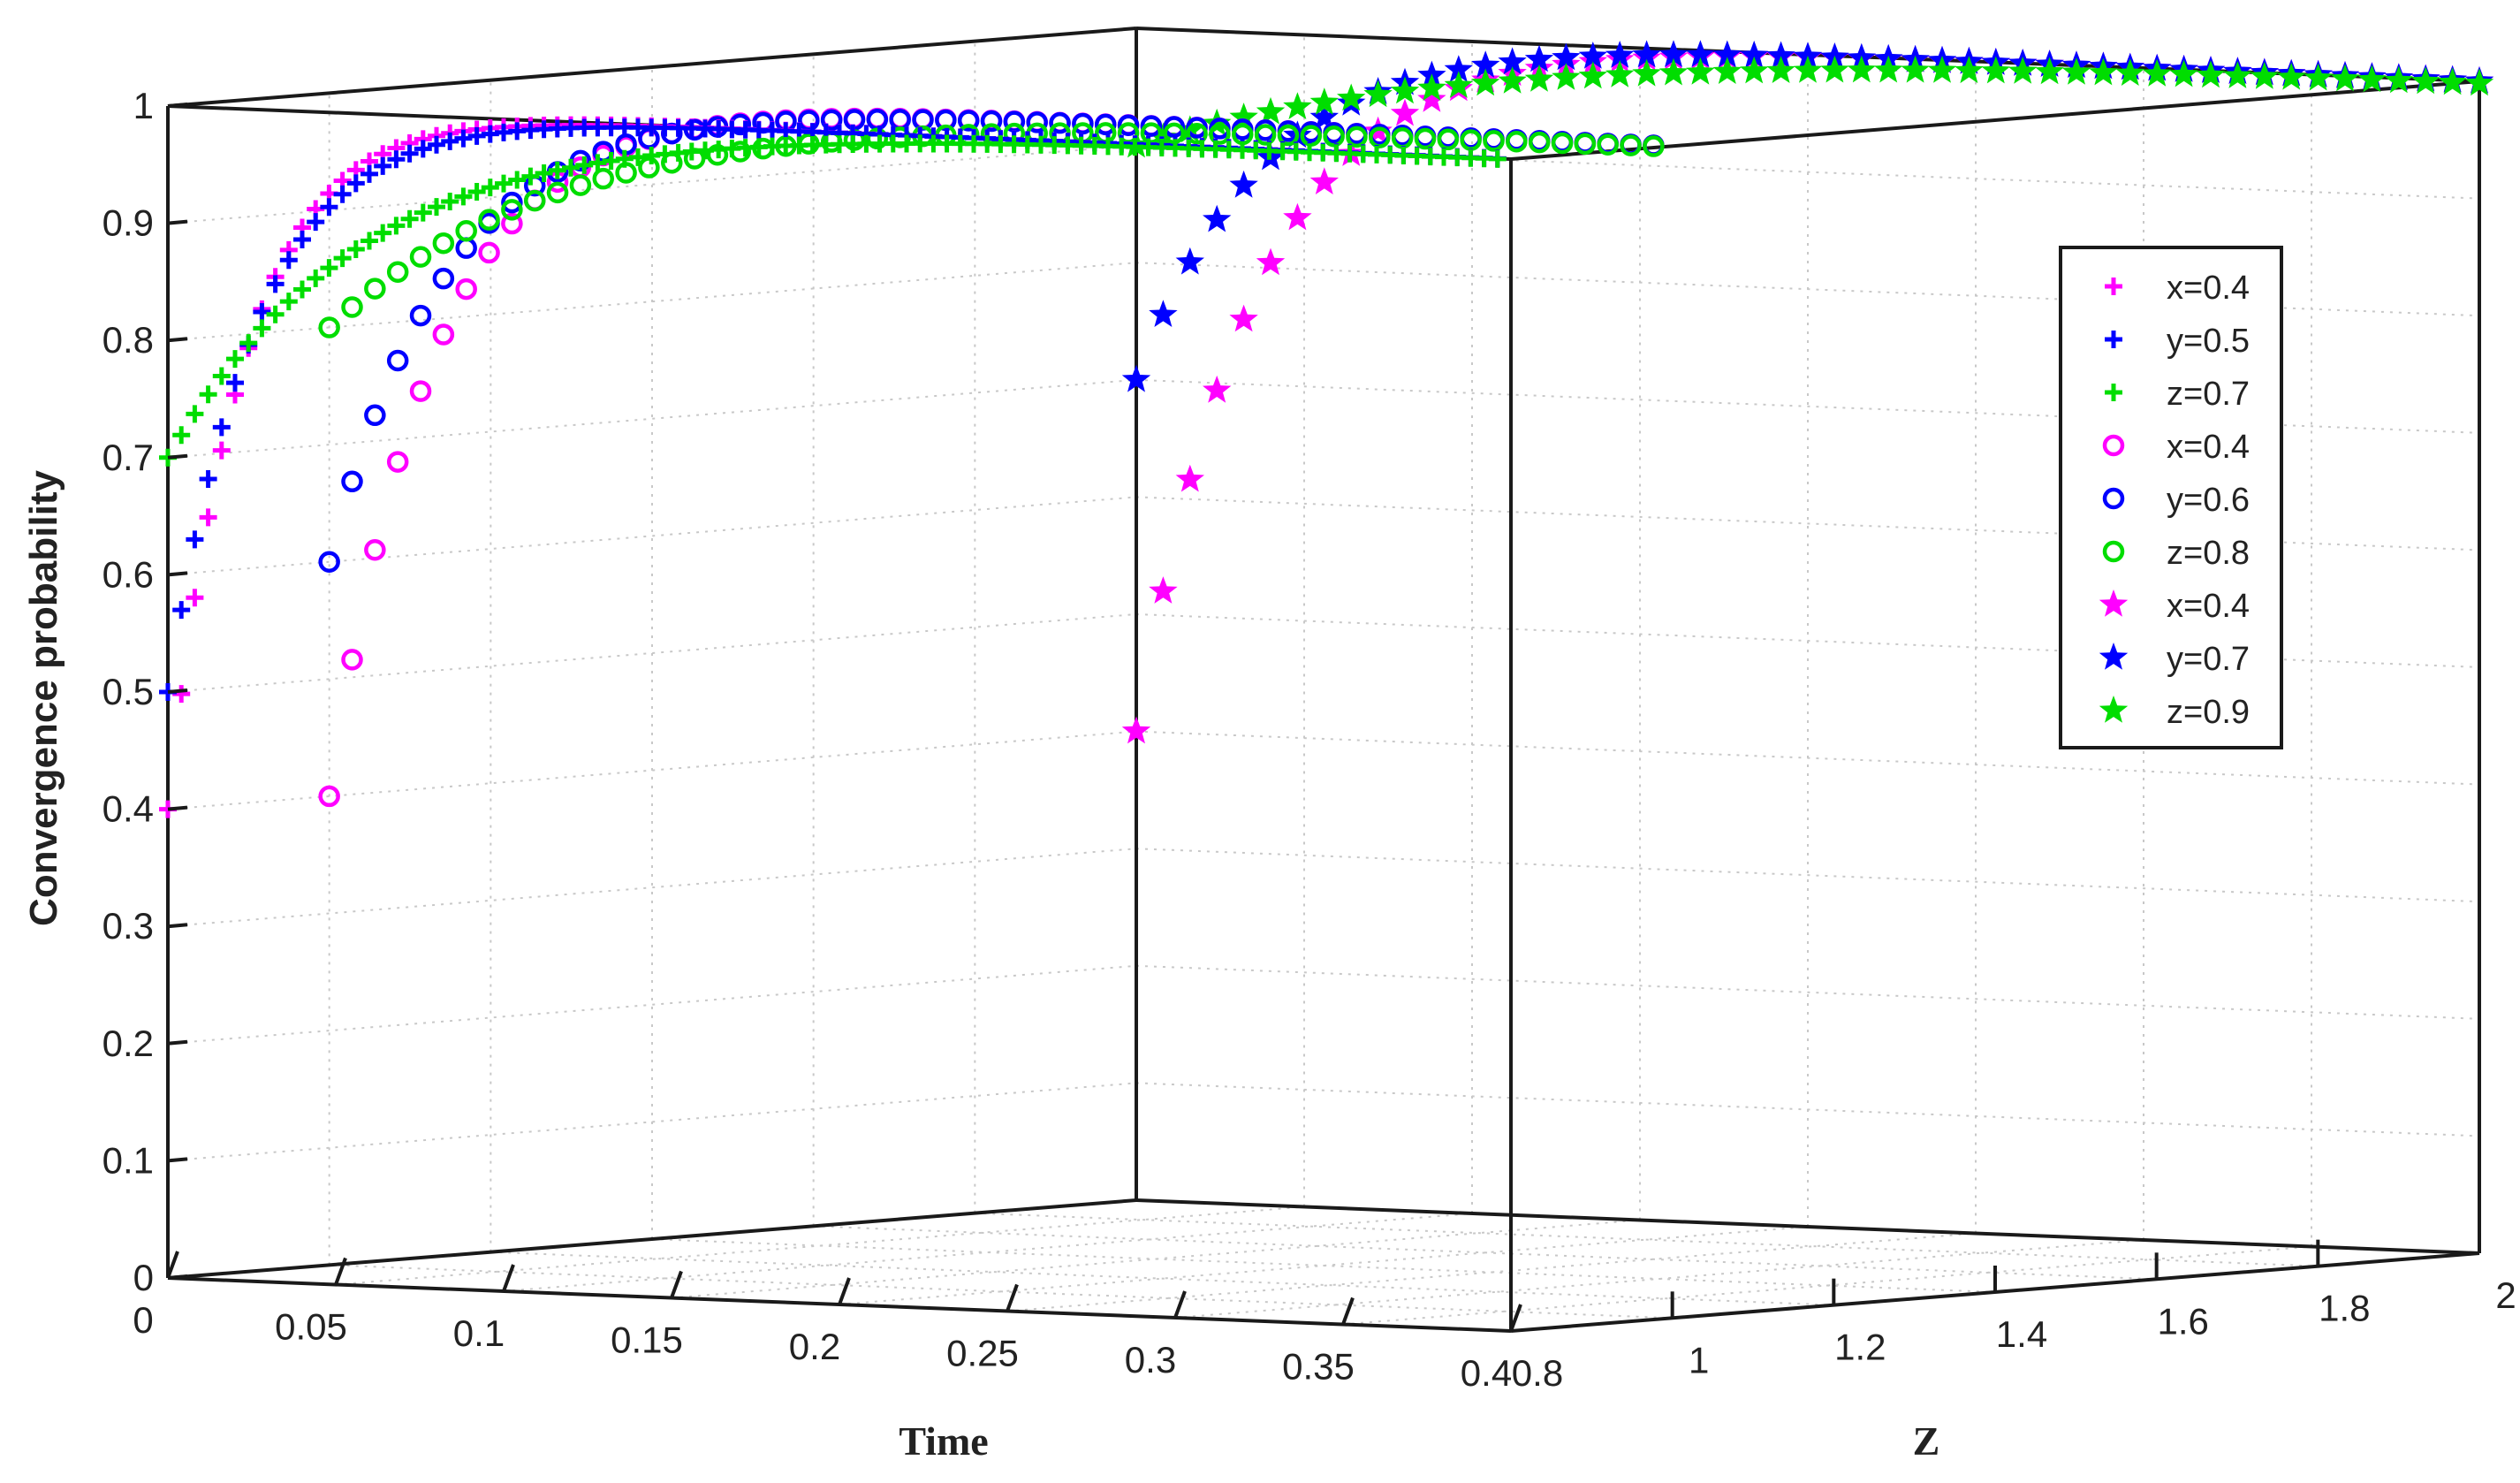 The height and width of the screenshot is (1483, 2520). I want to click on z-tick-label: 0.8, so click(128, 340).